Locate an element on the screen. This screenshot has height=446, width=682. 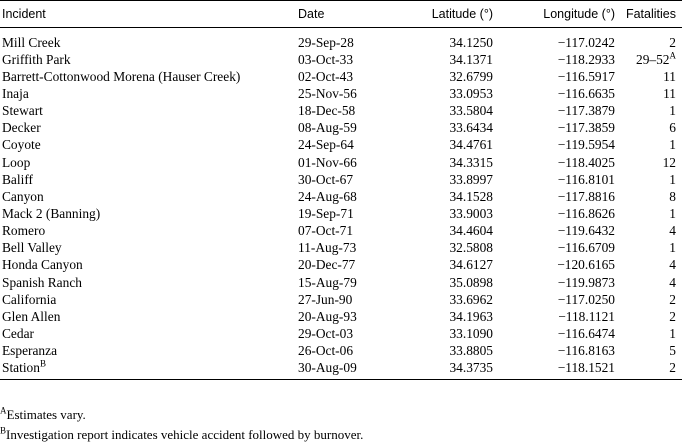
incident-cell: Stewart is located at coordinates (149, 111).